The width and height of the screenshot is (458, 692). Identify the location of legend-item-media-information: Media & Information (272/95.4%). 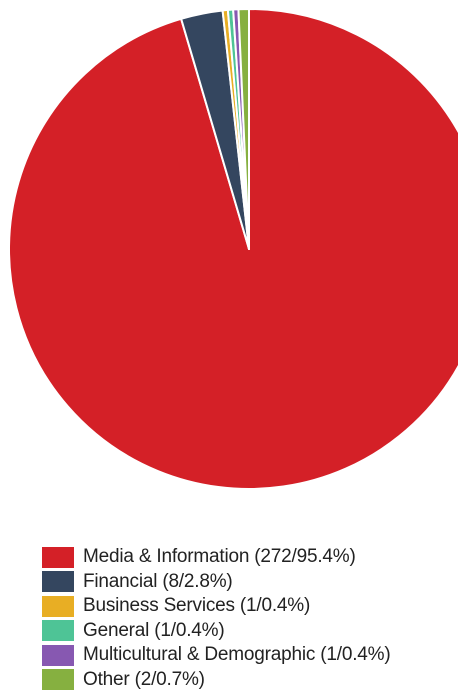
(216, 557).